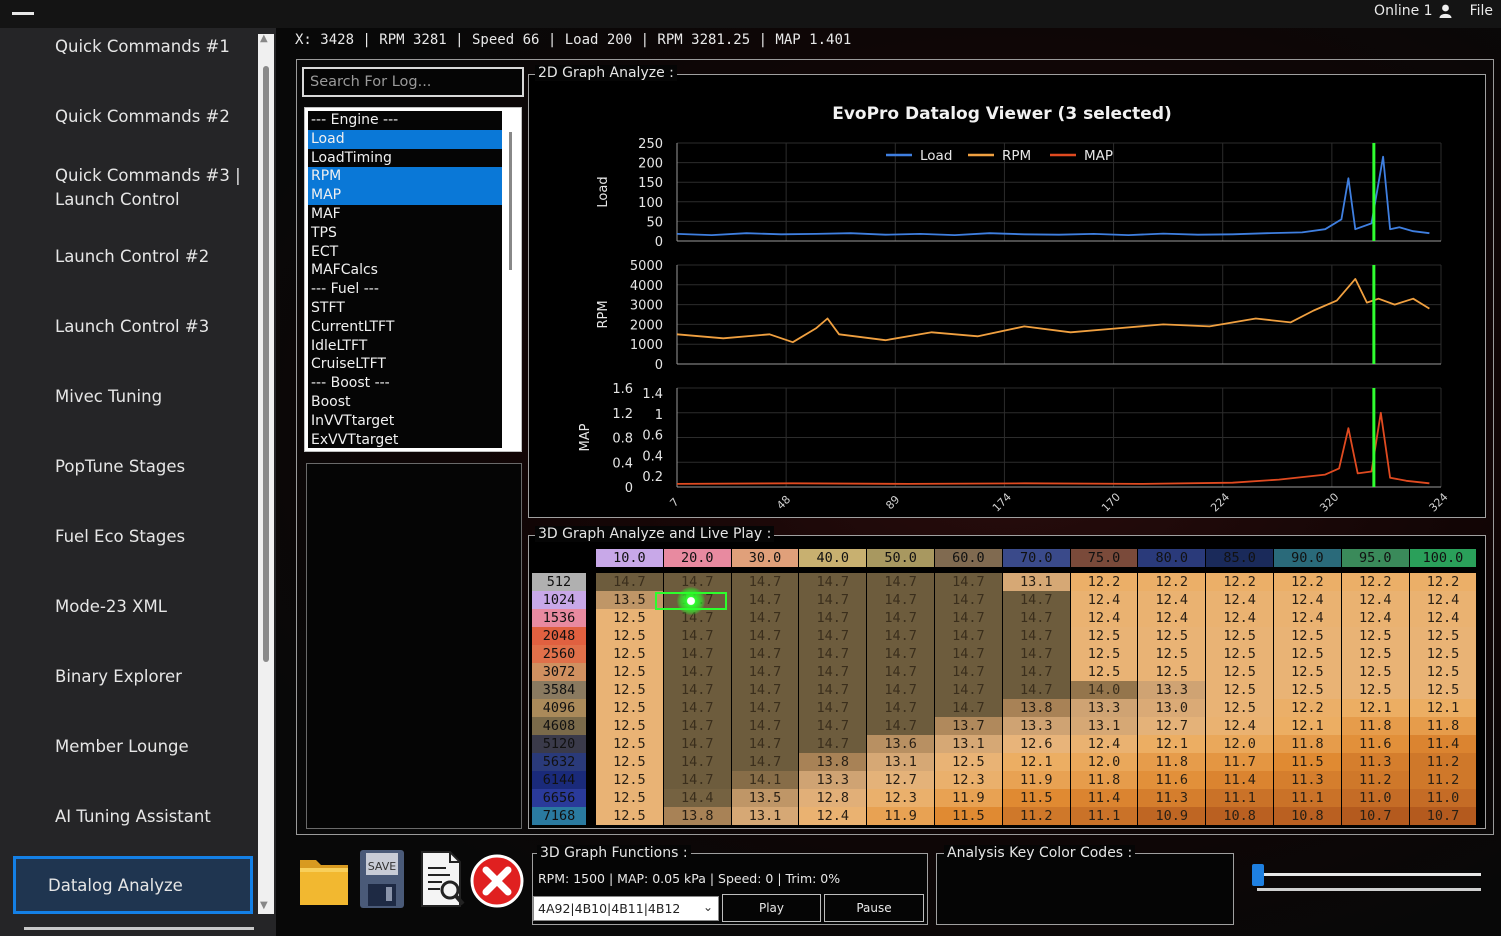 The height and width of the screenshot is (936, 1501). I want to click on scroll-up-icon: ▲, so click(264, 38).